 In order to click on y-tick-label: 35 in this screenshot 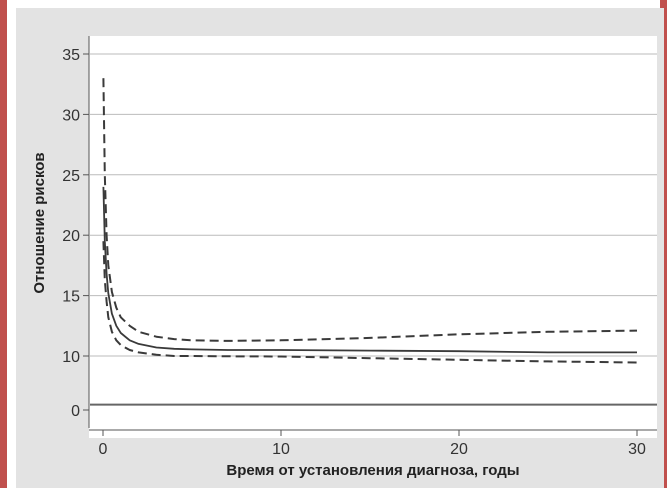, I will do `click(71, 55)`.